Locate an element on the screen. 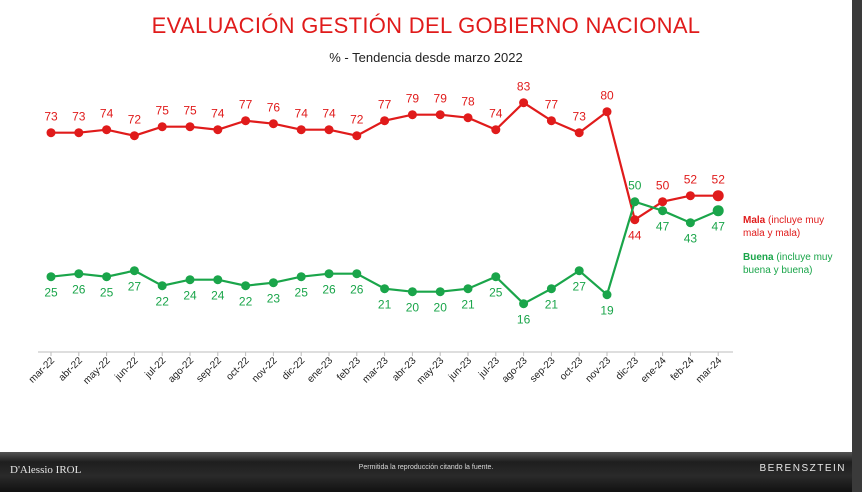 This screenshot has width=862, height=492. data-label-buena: 43 is located at coordinates (691, 239).